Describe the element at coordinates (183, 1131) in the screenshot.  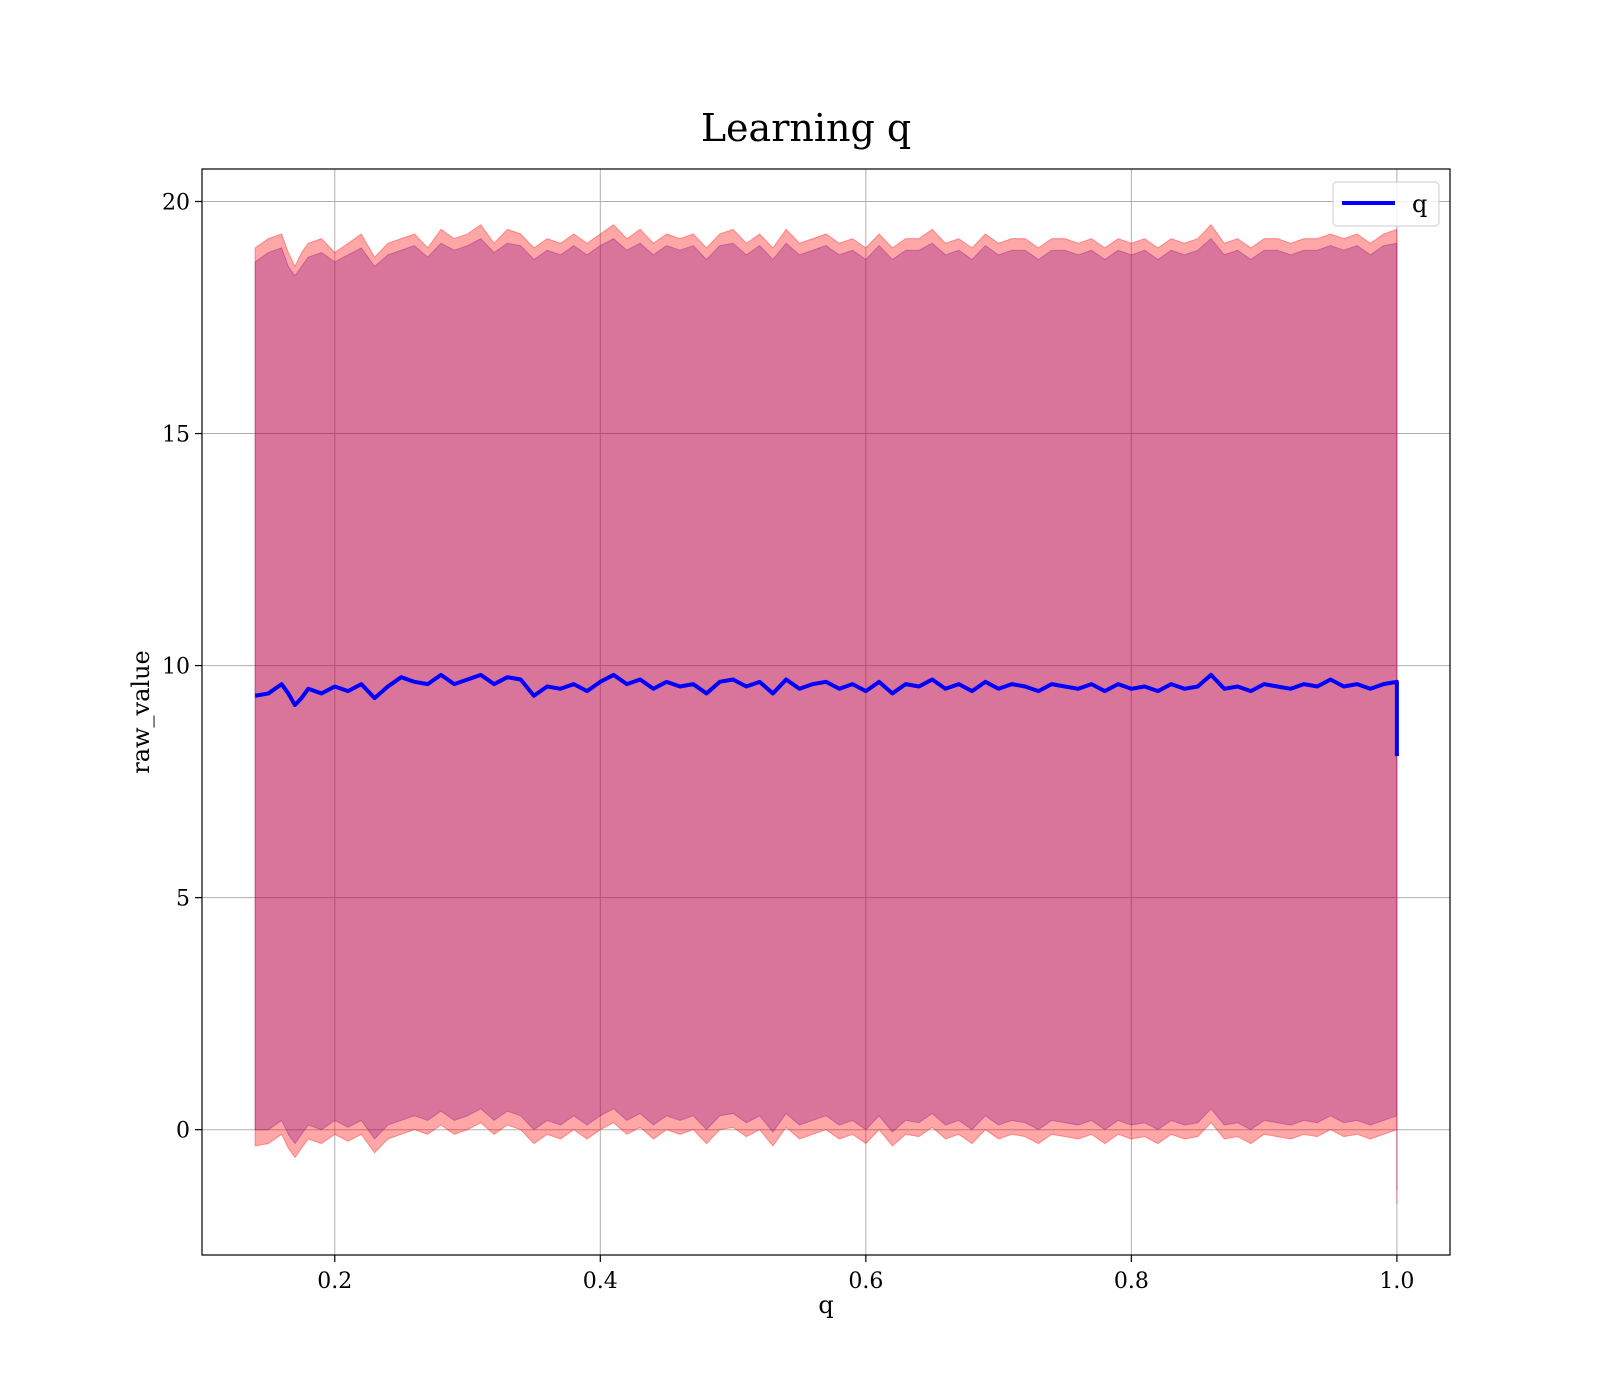
I see `y-tick-label: 0` at that location.